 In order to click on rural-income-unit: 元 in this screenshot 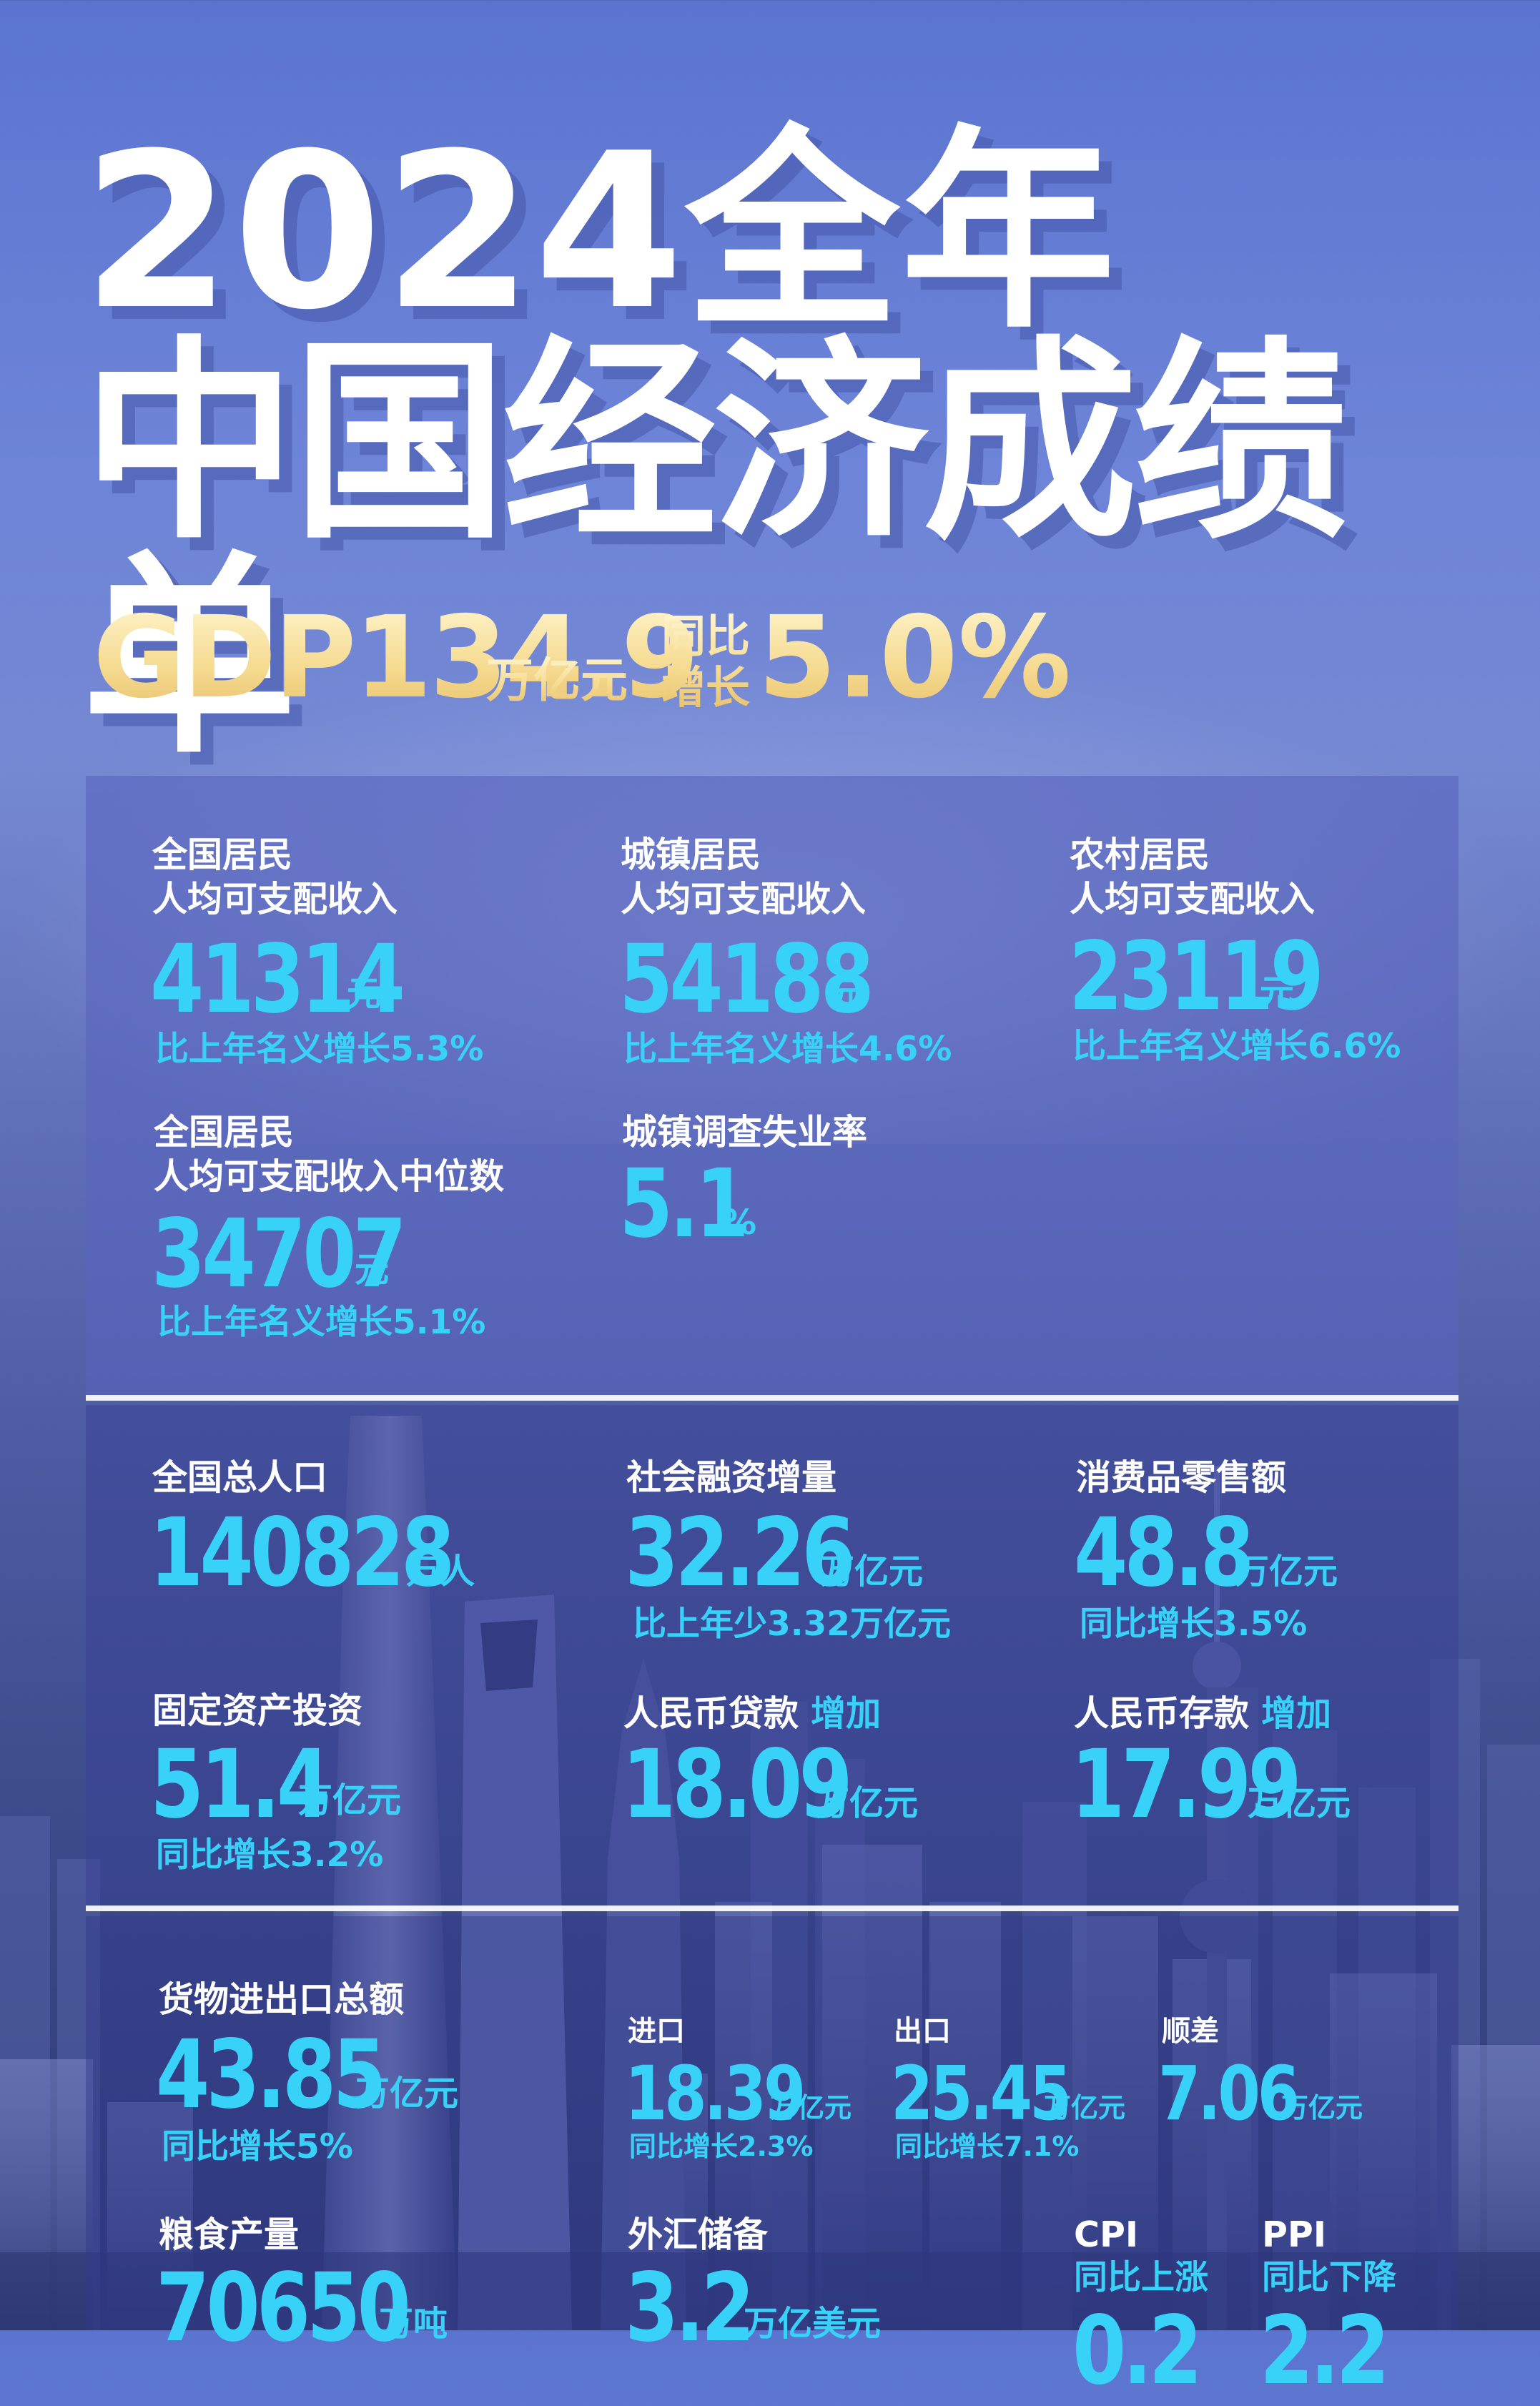, I will do `click(1278, 992)`.